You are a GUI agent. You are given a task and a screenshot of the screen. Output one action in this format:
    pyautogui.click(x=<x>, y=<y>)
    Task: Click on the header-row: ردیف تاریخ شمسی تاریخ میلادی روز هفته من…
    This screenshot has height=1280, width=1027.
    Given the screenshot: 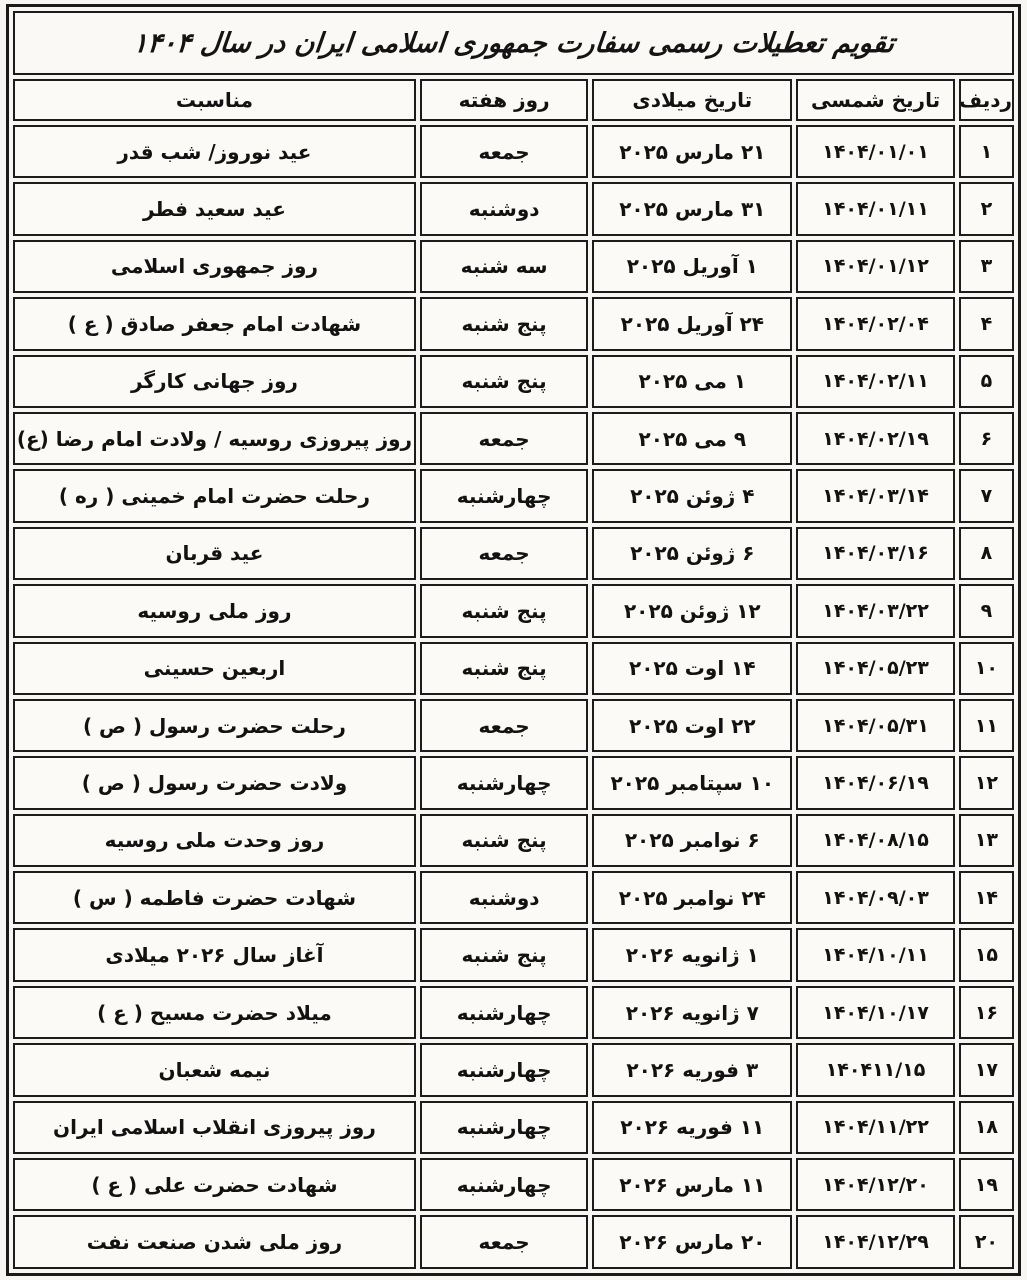 What is the action you would take?
    pyautogui.click(x=513, y=100)
    